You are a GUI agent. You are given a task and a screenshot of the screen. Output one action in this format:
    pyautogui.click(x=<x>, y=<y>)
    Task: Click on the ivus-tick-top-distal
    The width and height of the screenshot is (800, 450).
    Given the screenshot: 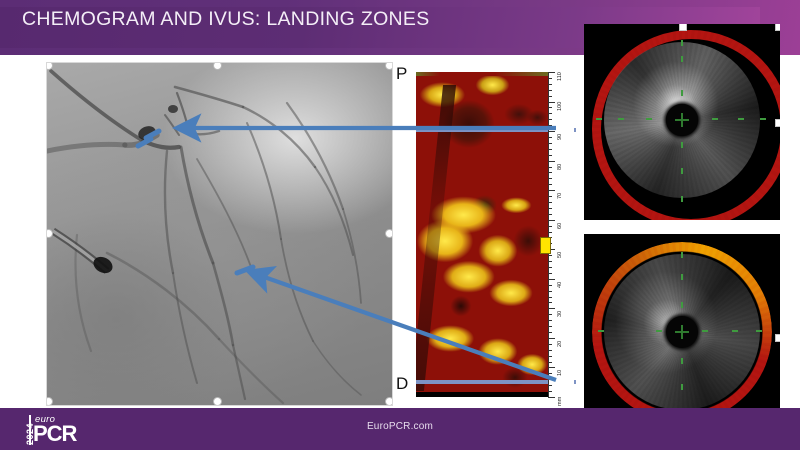 What is the action you would take?
    pyautogui.click(x=682, y=255)
    